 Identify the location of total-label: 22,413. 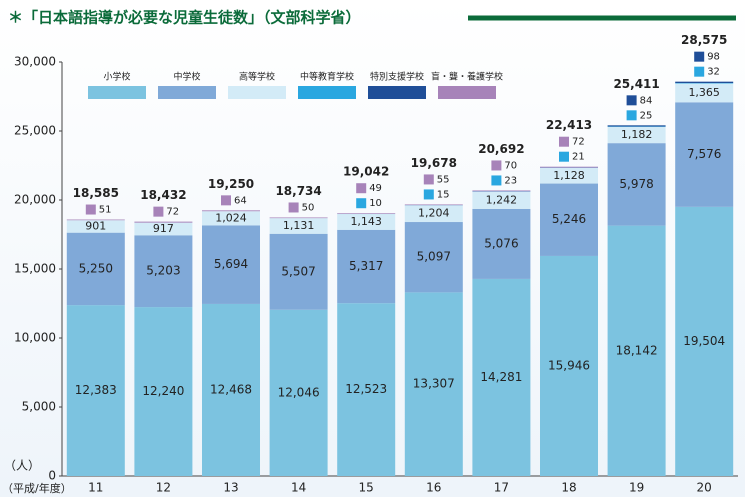
(569, 125).